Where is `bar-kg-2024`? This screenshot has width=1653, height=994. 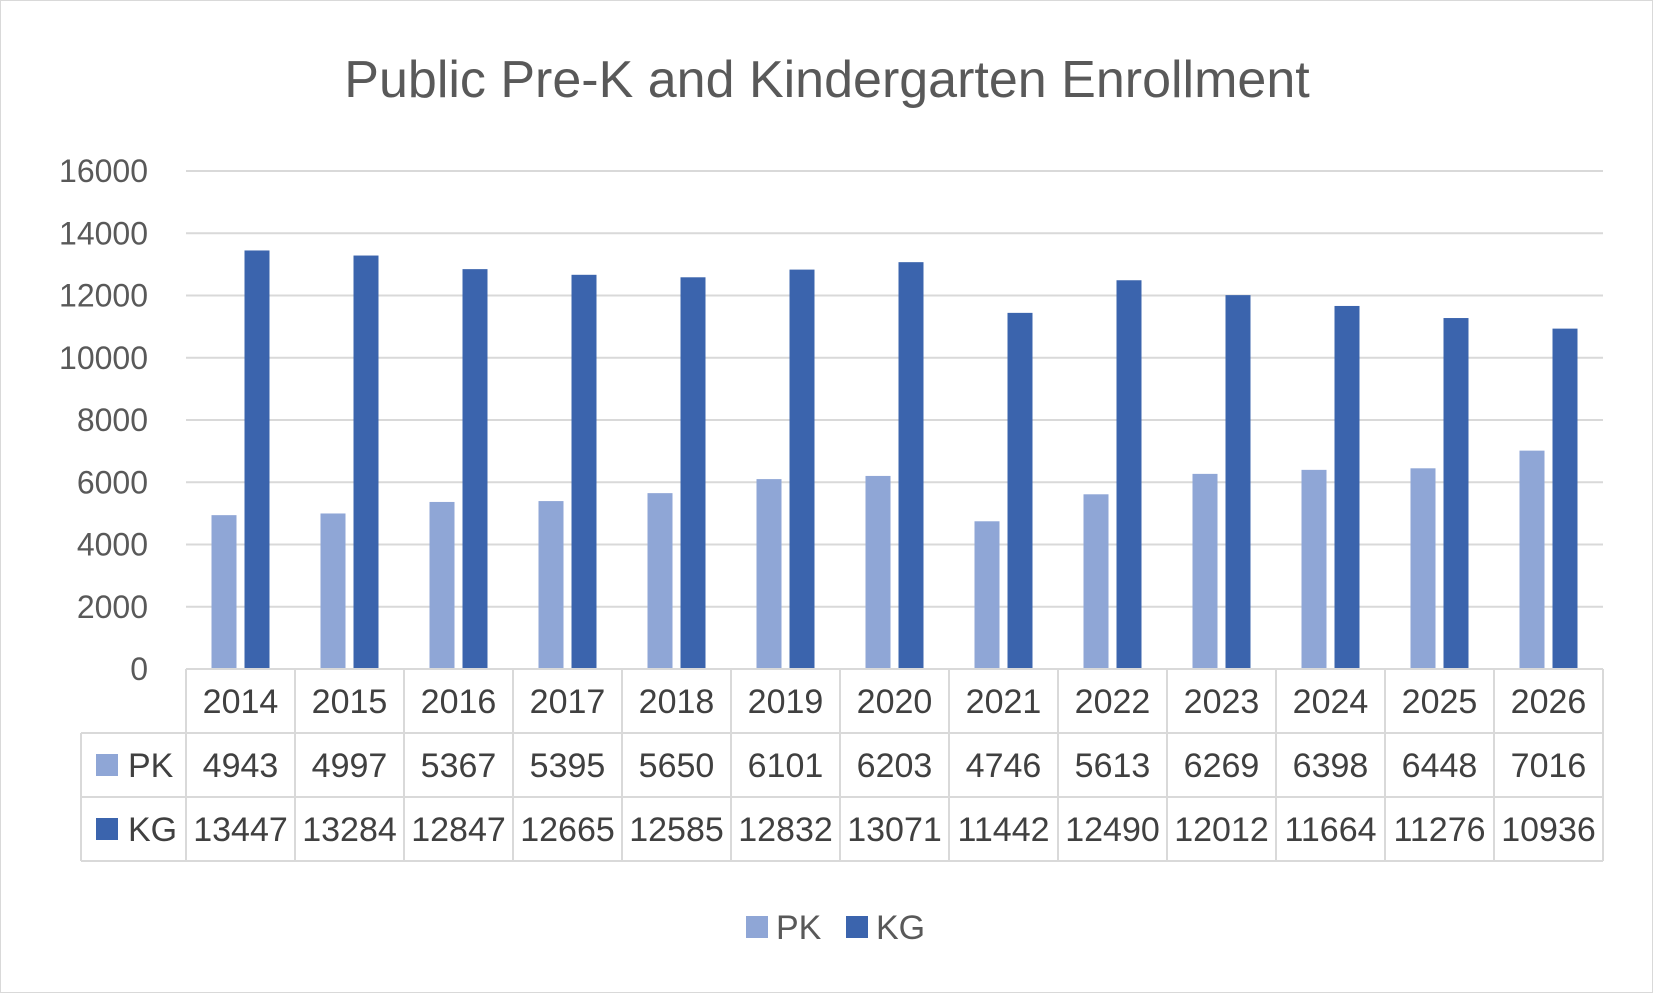
bar-kg-2024 is located at coordinates (1347, 487).